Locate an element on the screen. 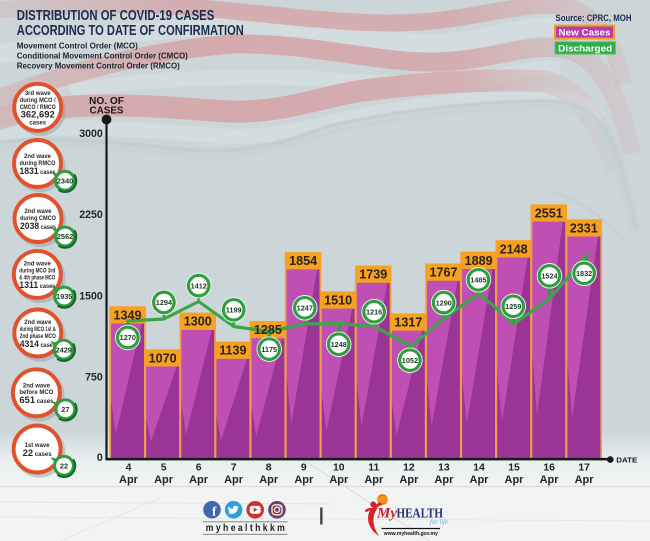 This screenshot has width=650, height=541. svg-text: 1290 is located at coordinates (444, 302).